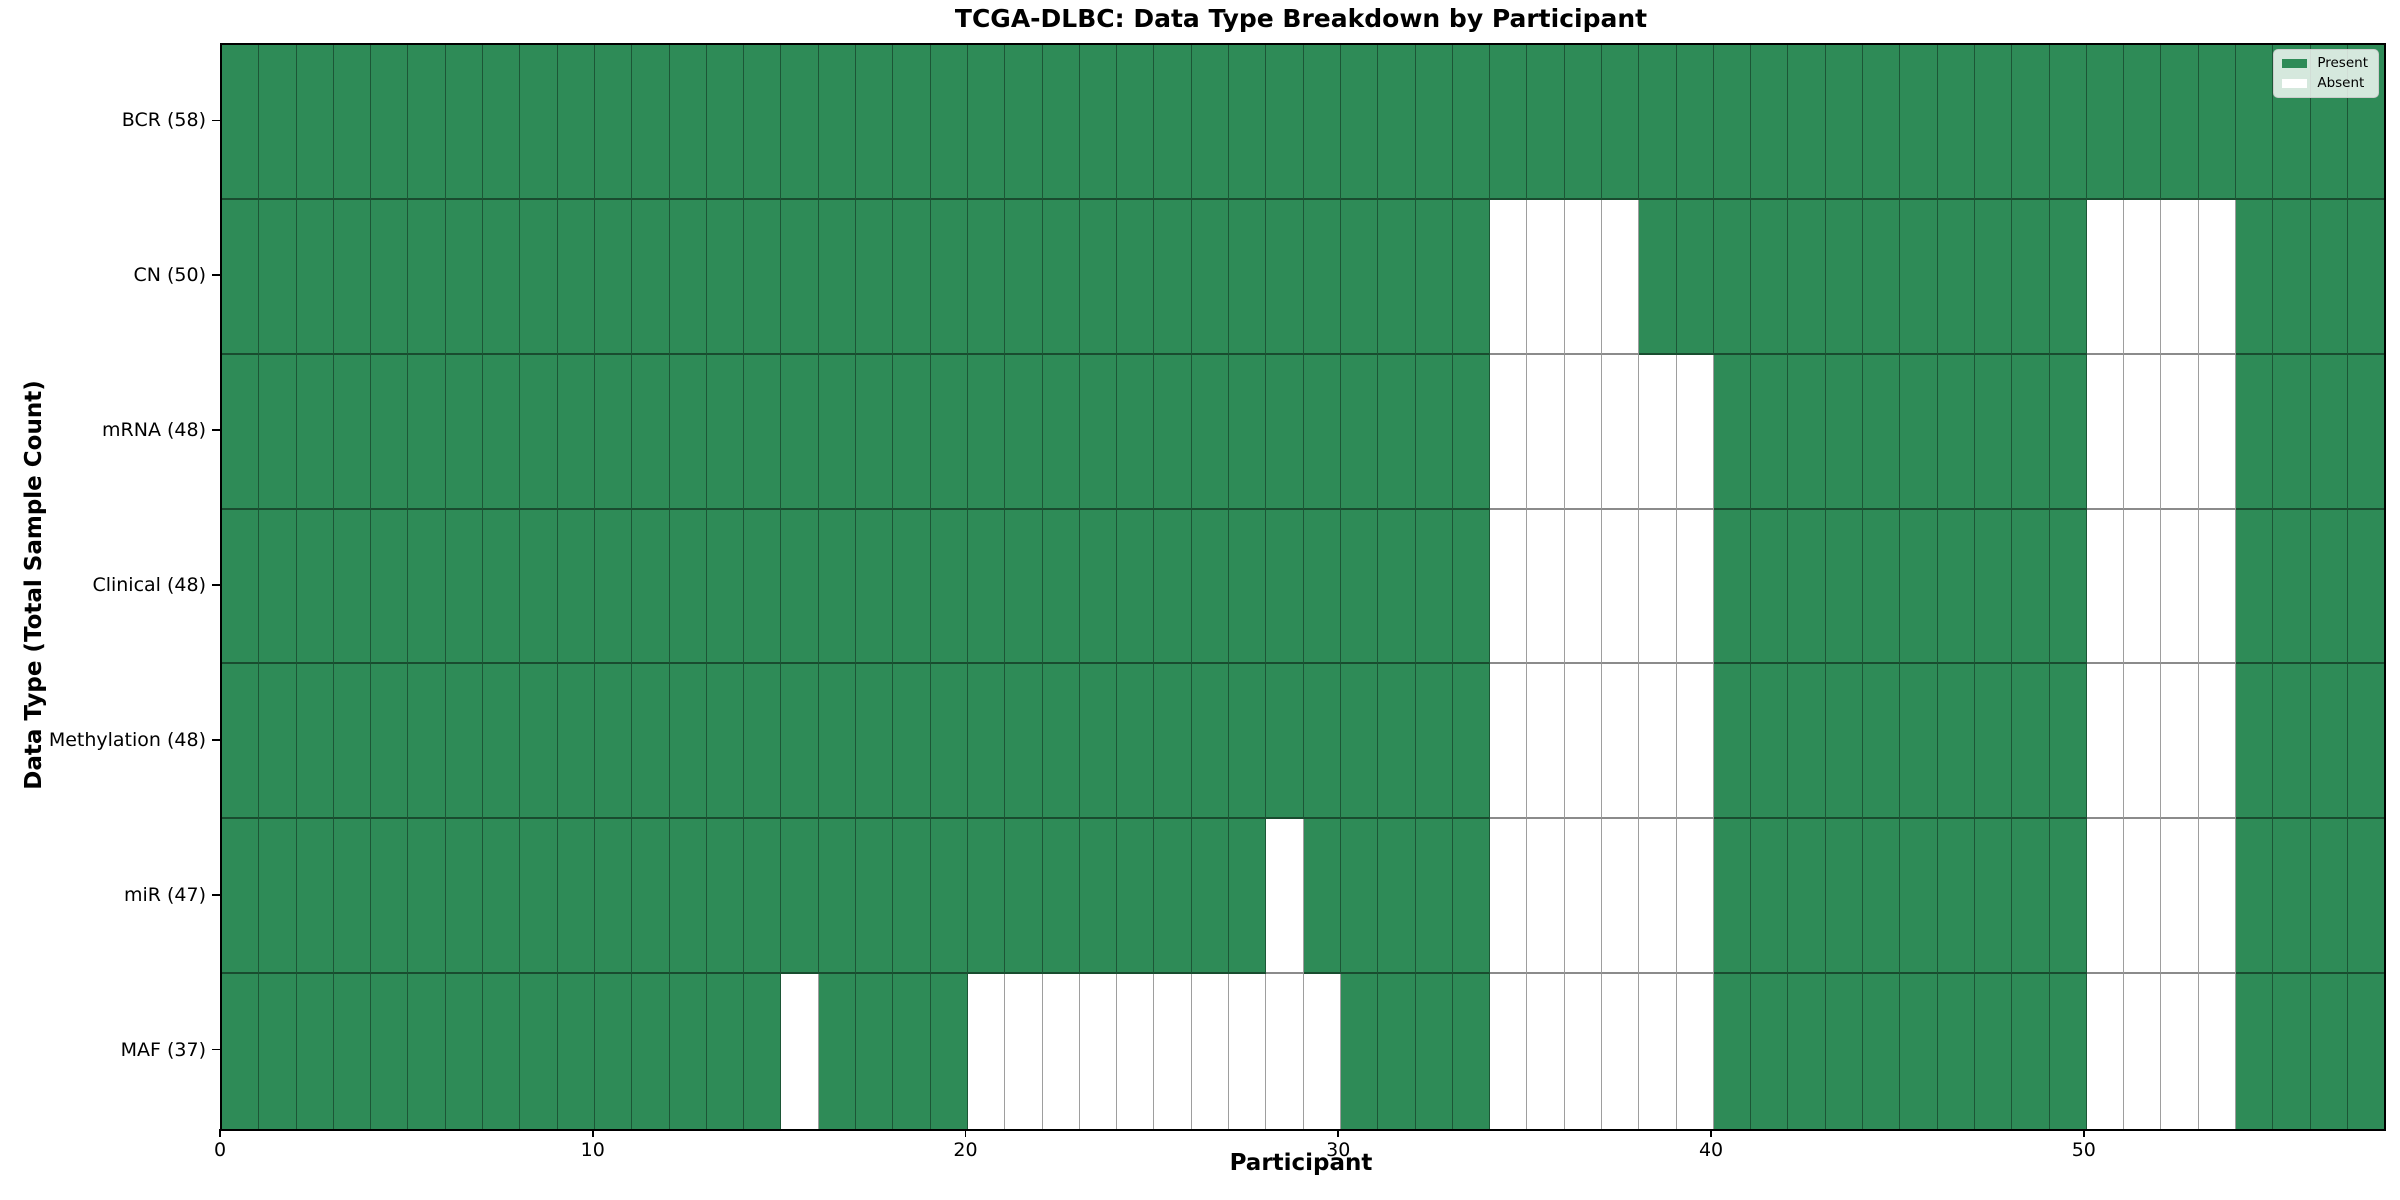 Image resolution: width=2400 pixels, height=1200 pixels. Describe the element at coordinates (164, 894) in the screenshot. I see `y-tick-label-miR: miR (47)` at that location.